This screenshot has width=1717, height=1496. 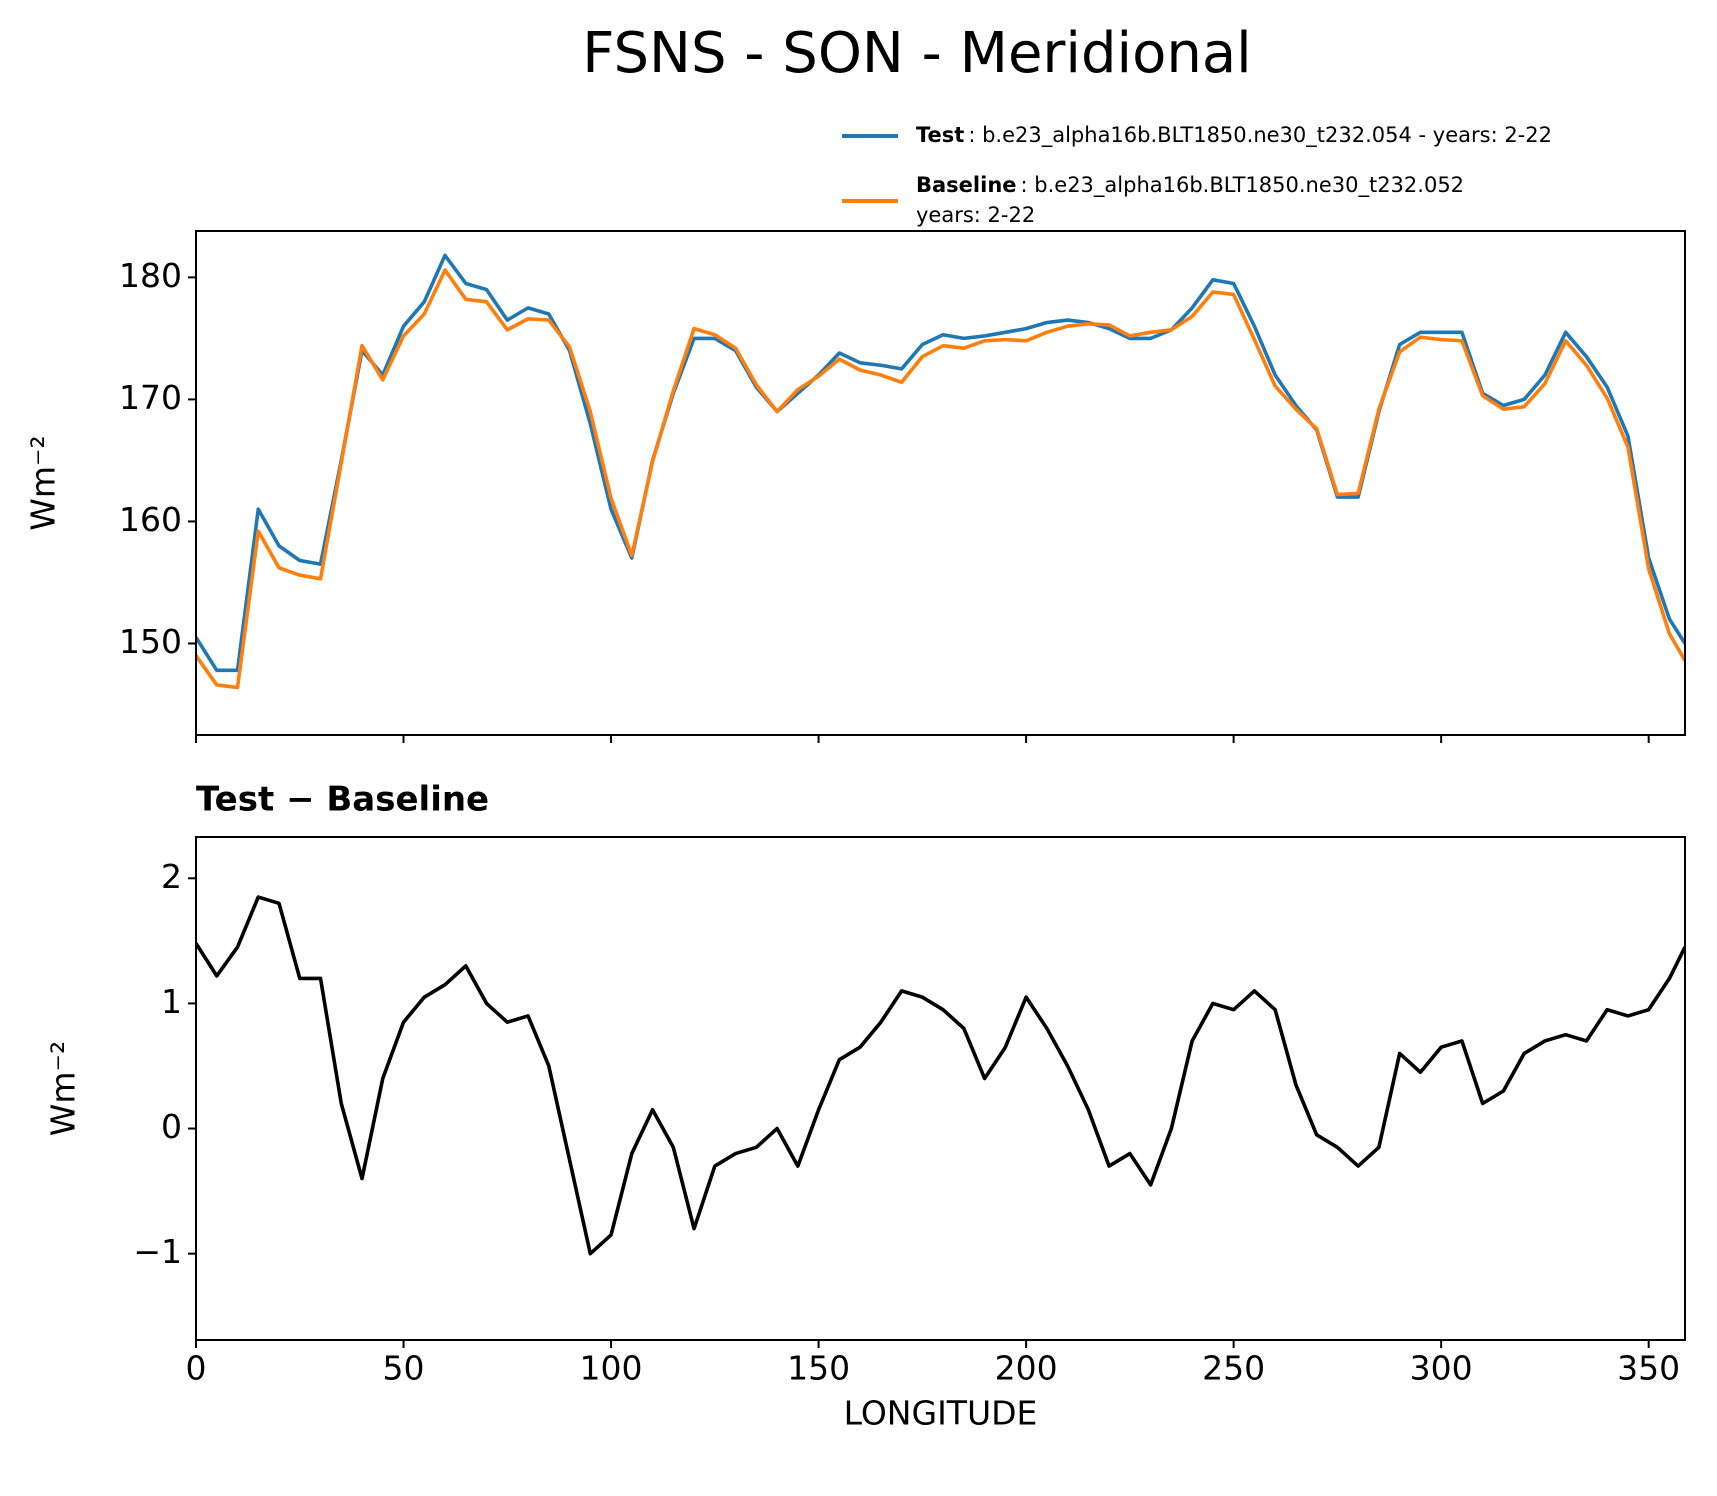 What do you see at coordinates (1026, 1368) in the screenshot?
I see `x-tick-label: 200` at bounding box center [1026, 1368].